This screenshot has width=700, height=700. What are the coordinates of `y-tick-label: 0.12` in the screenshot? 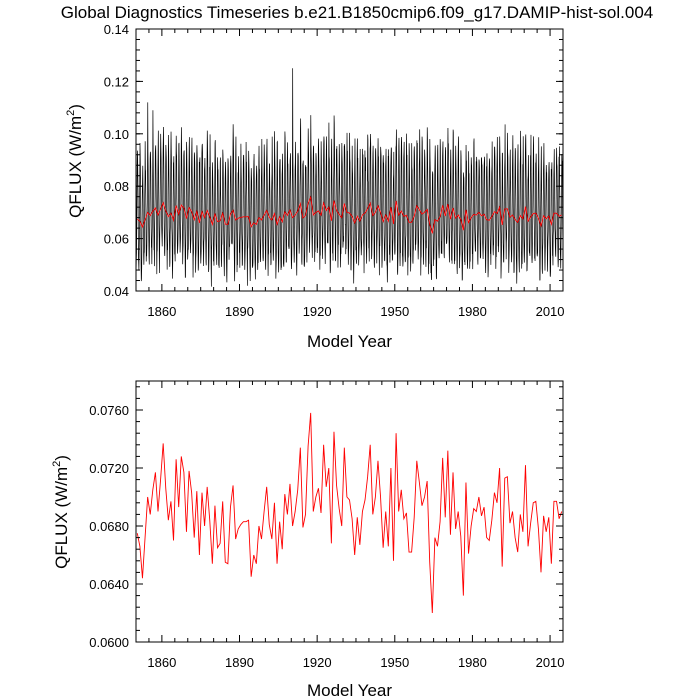 It's located at (116, 81).